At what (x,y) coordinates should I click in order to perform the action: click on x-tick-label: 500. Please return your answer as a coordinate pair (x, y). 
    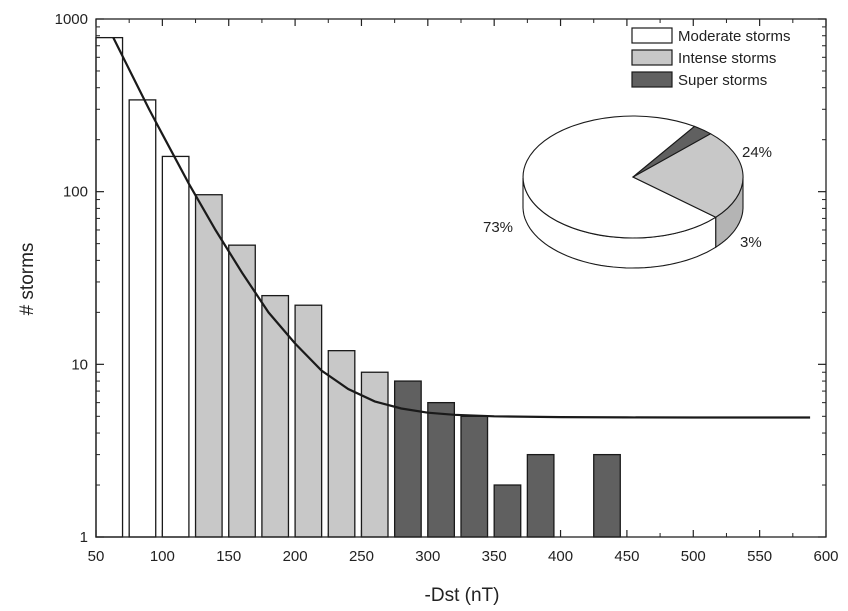
    Looking at the image, I should click on (693, 556).